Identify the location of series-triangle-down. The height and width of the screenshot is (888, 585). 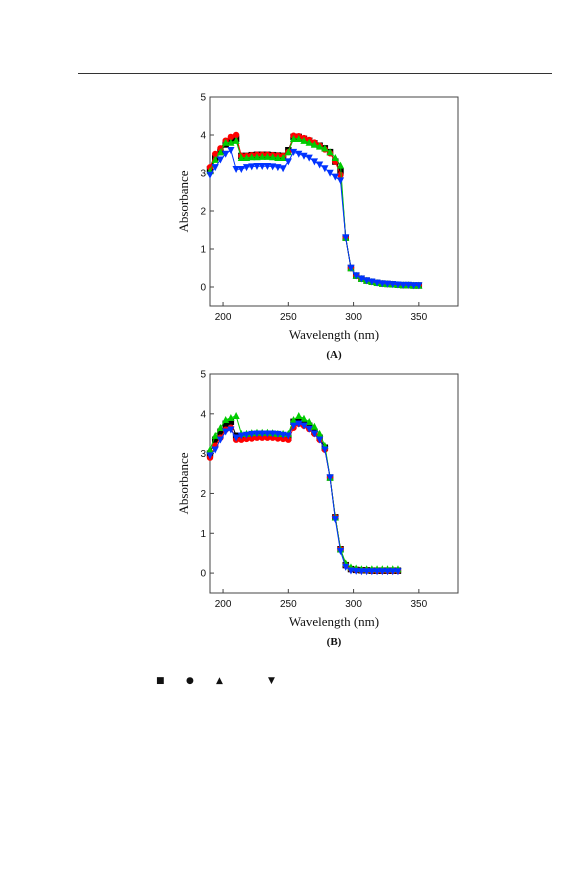
(314, 218).